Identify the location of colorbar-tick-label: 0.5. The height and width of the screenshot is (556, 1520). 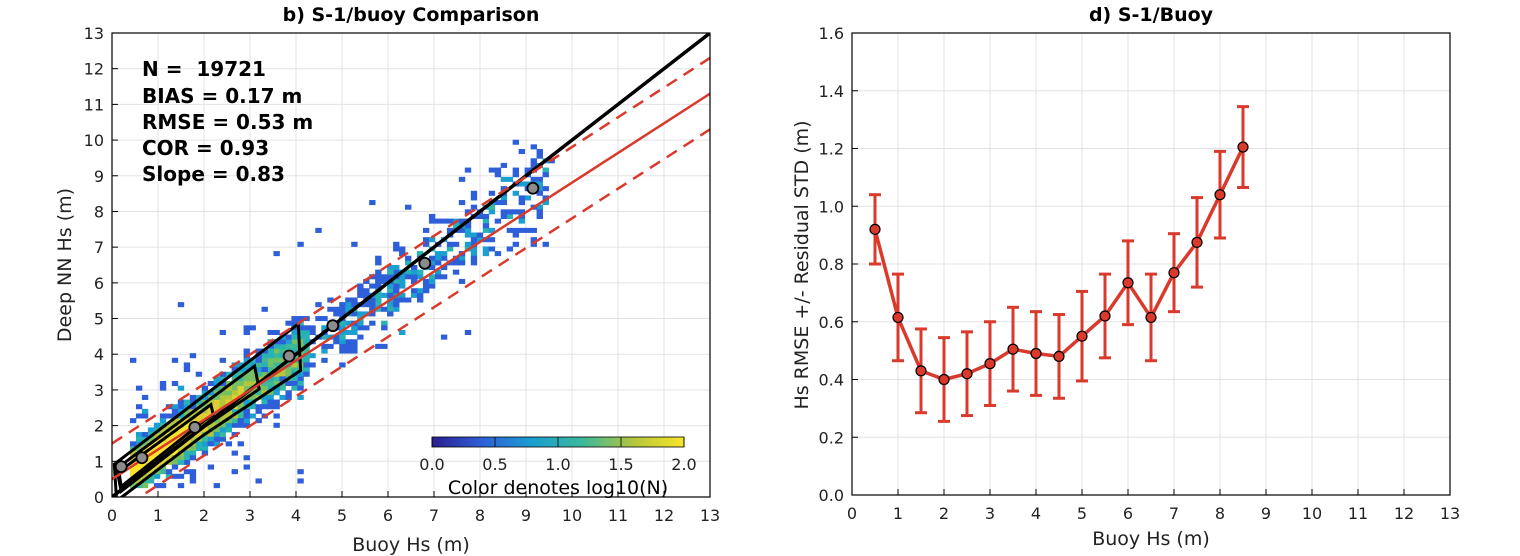
(494, 464).